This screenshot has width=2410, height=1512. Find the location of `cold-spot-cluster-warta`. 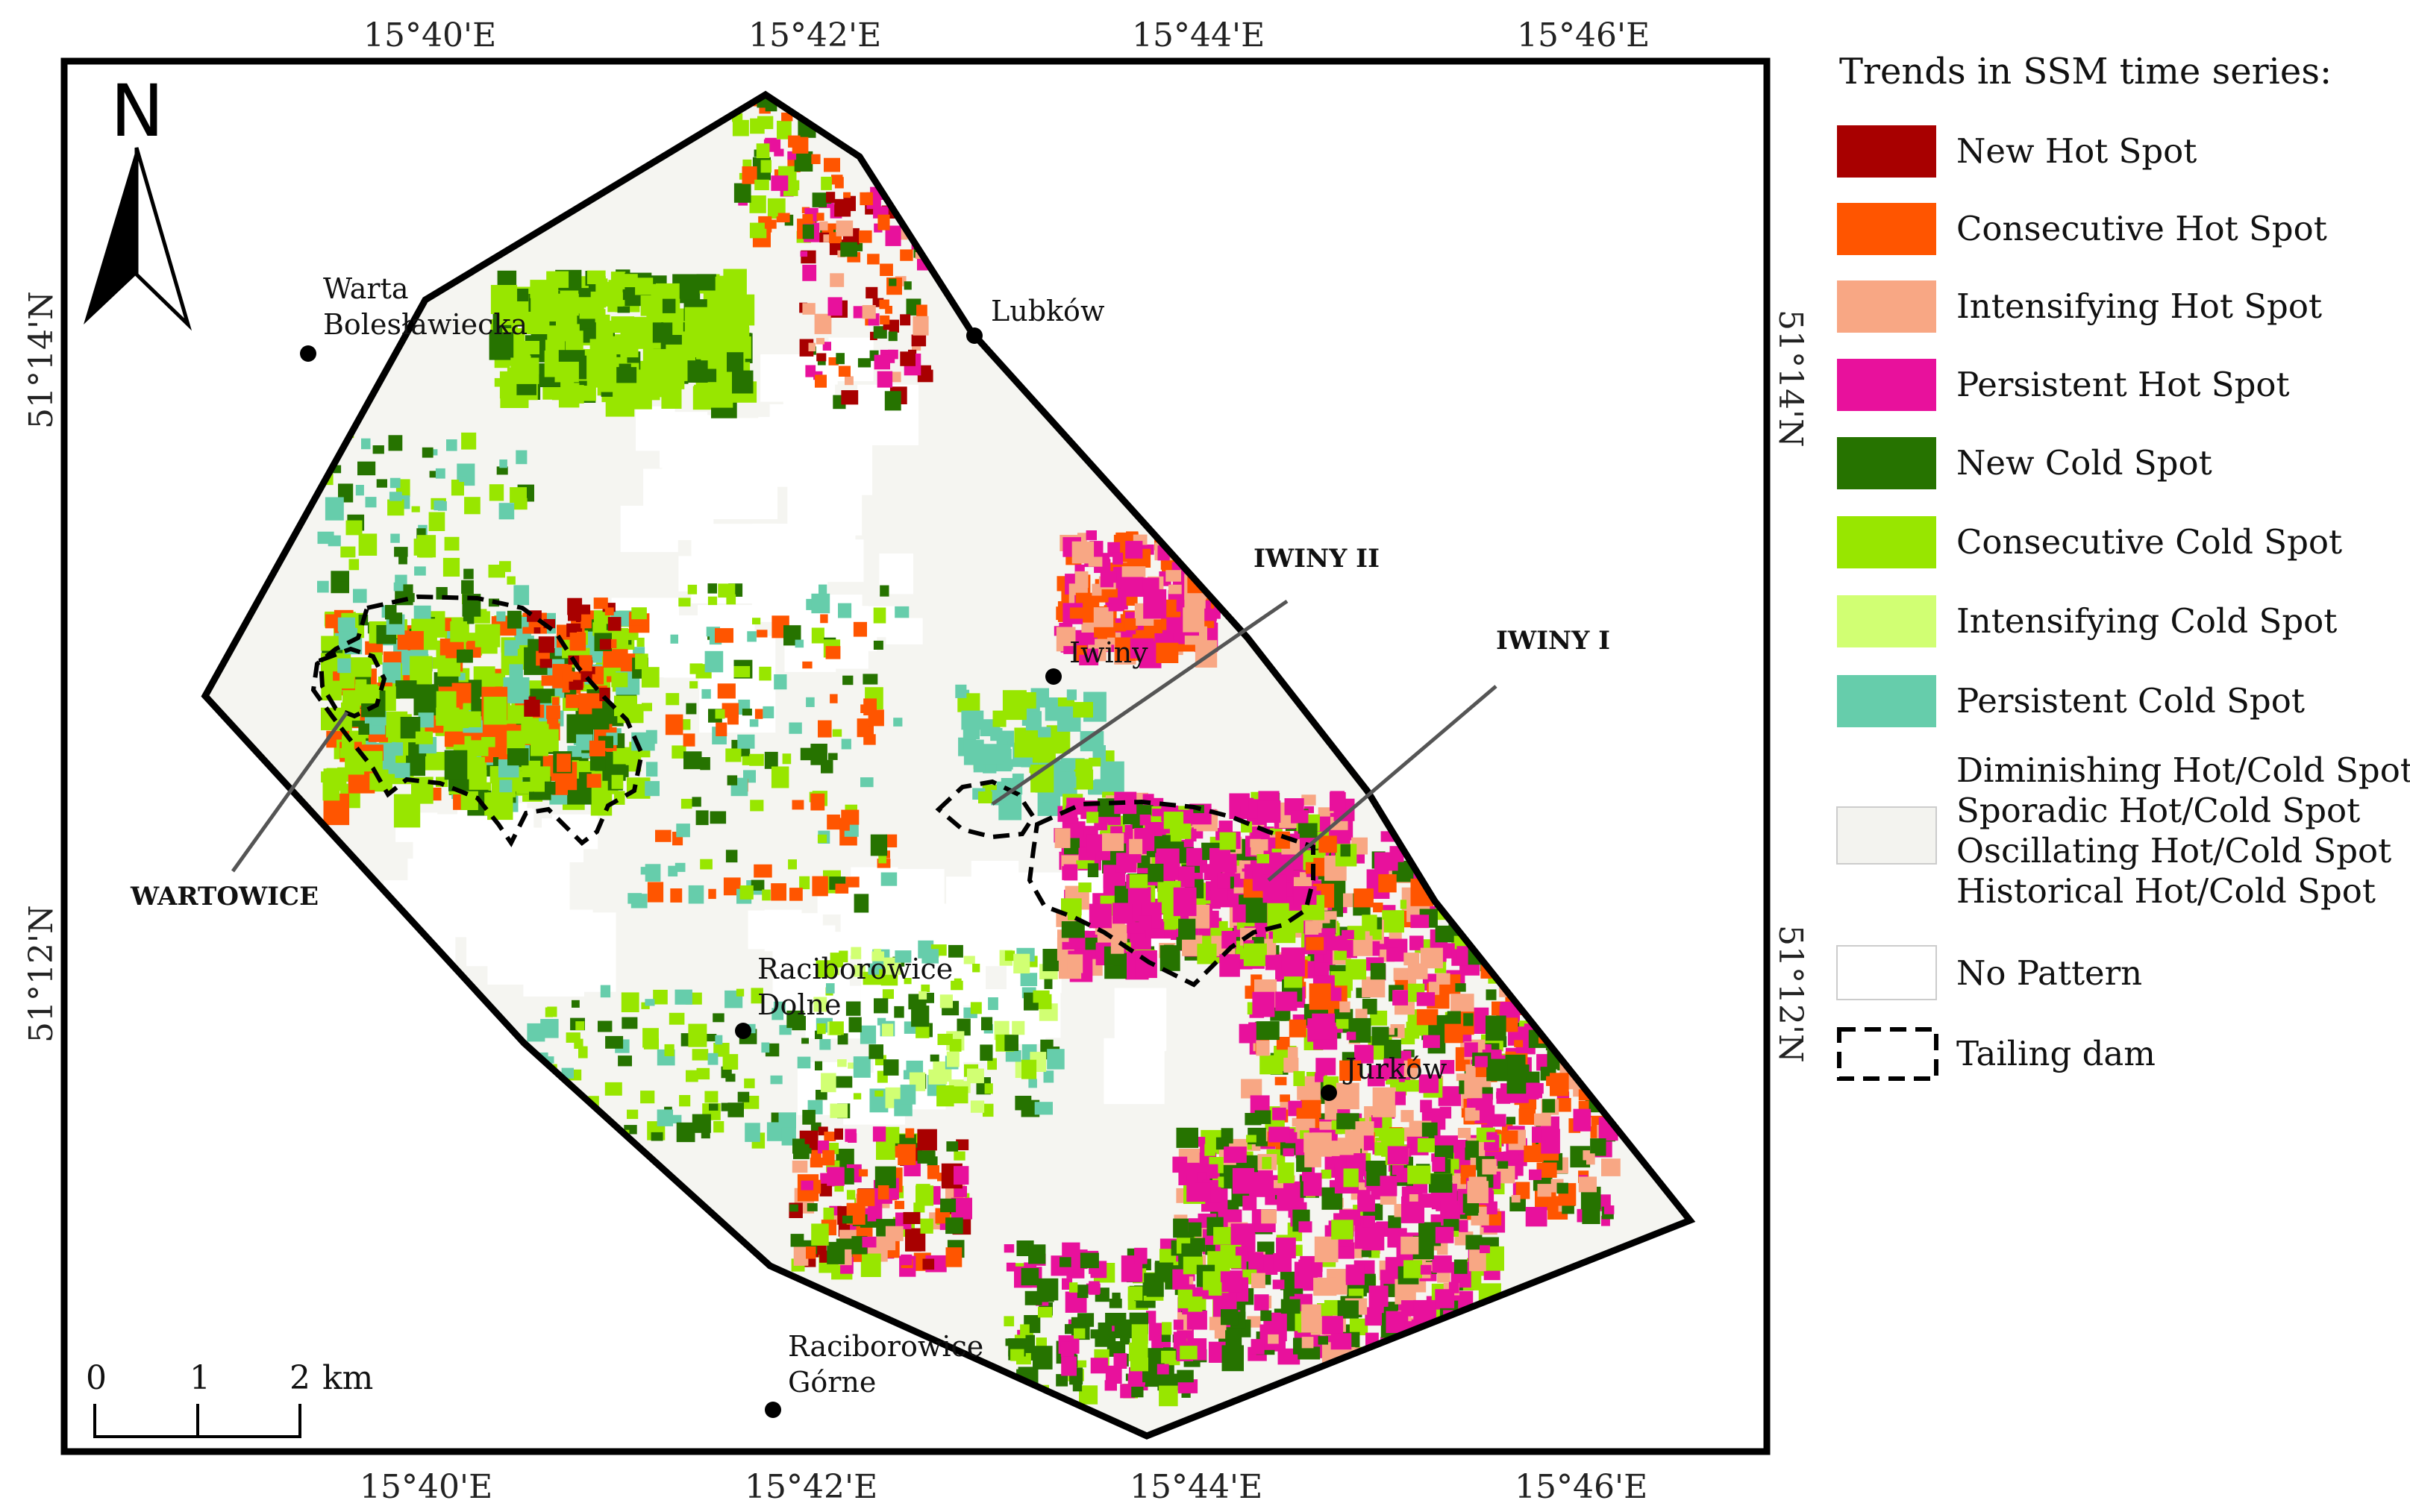

cold-spot-cluster-warta is located at coordinates (623, 343).